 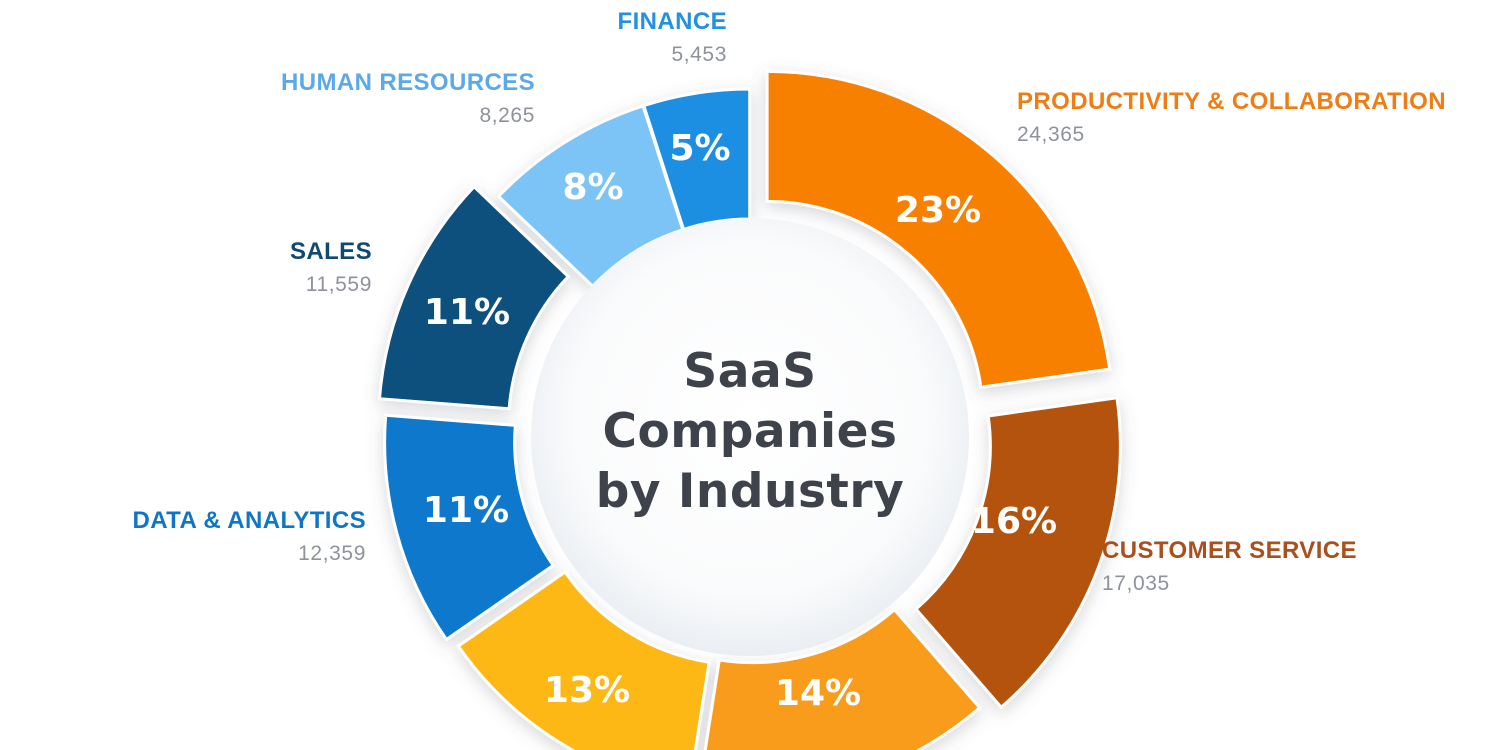 I want to click on chart-title-line-2: Companies, so click(x=750, y=431).